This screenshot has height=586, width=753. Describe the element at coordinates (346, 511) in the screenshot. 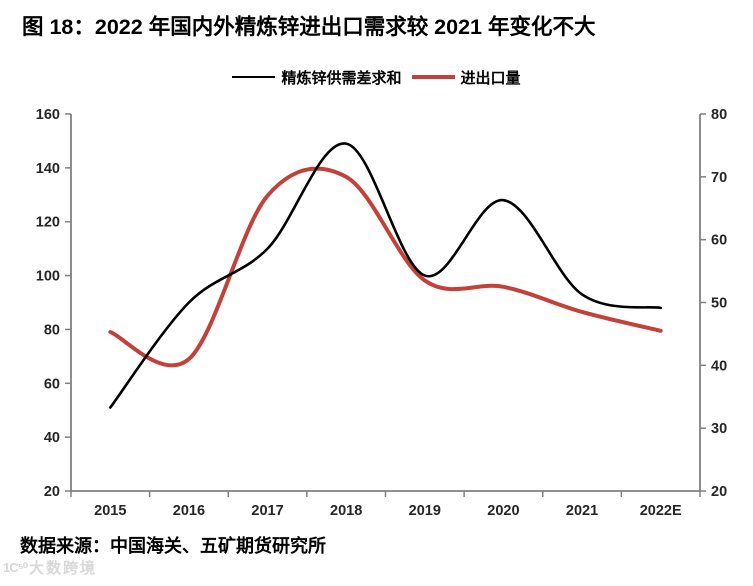

I see `x-axis-category-label: 2018` at that location.